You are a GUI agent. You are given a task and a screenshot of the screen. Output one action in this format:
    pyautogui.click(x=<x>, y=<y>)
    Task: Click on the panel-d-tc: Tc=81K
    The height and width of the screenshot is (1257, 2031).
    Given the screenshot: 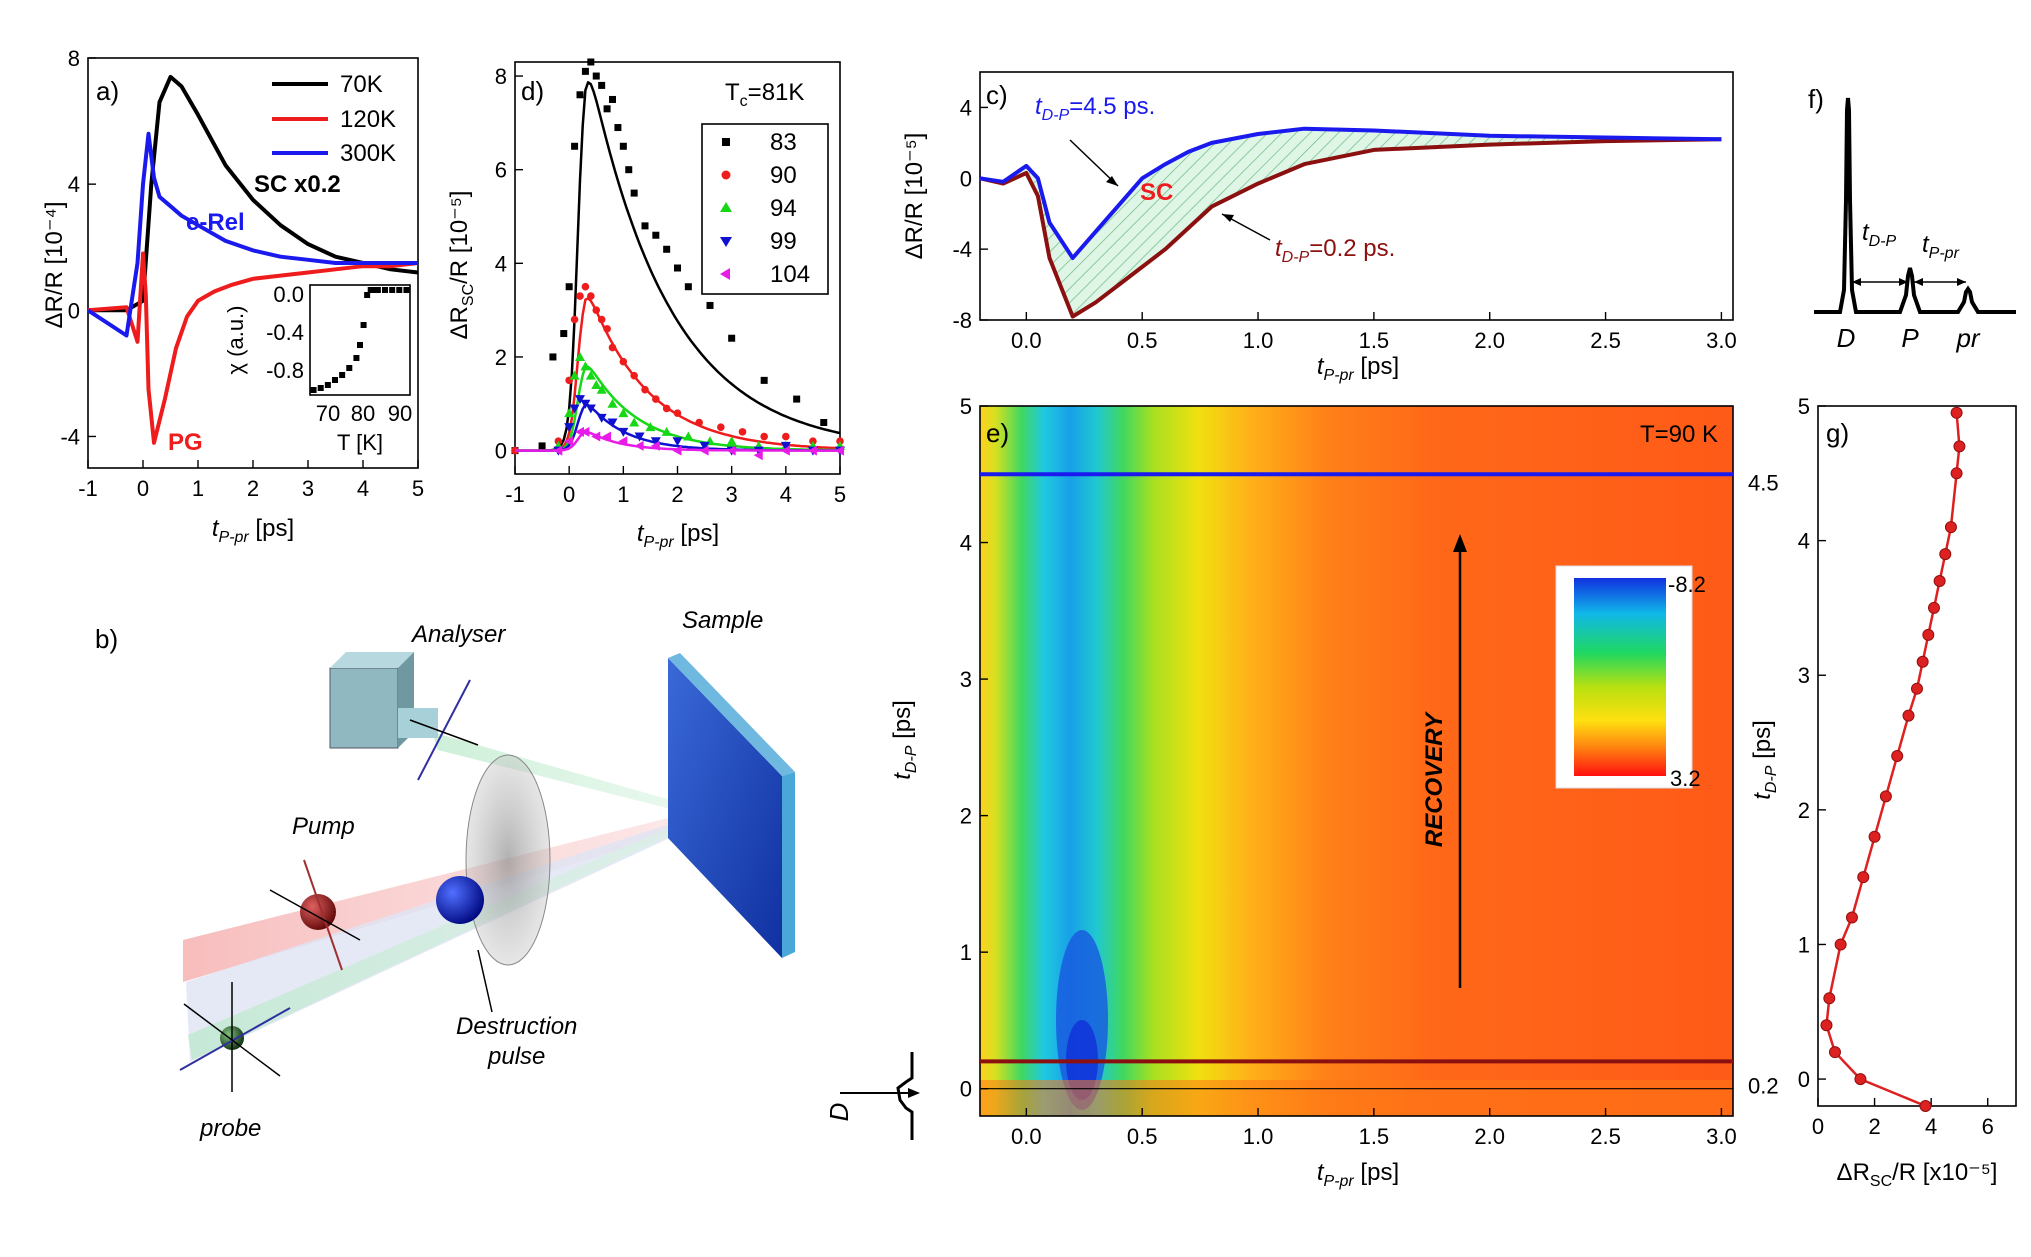 What is the action you would take?
    pyautogui.click(x=764, y=94)
    